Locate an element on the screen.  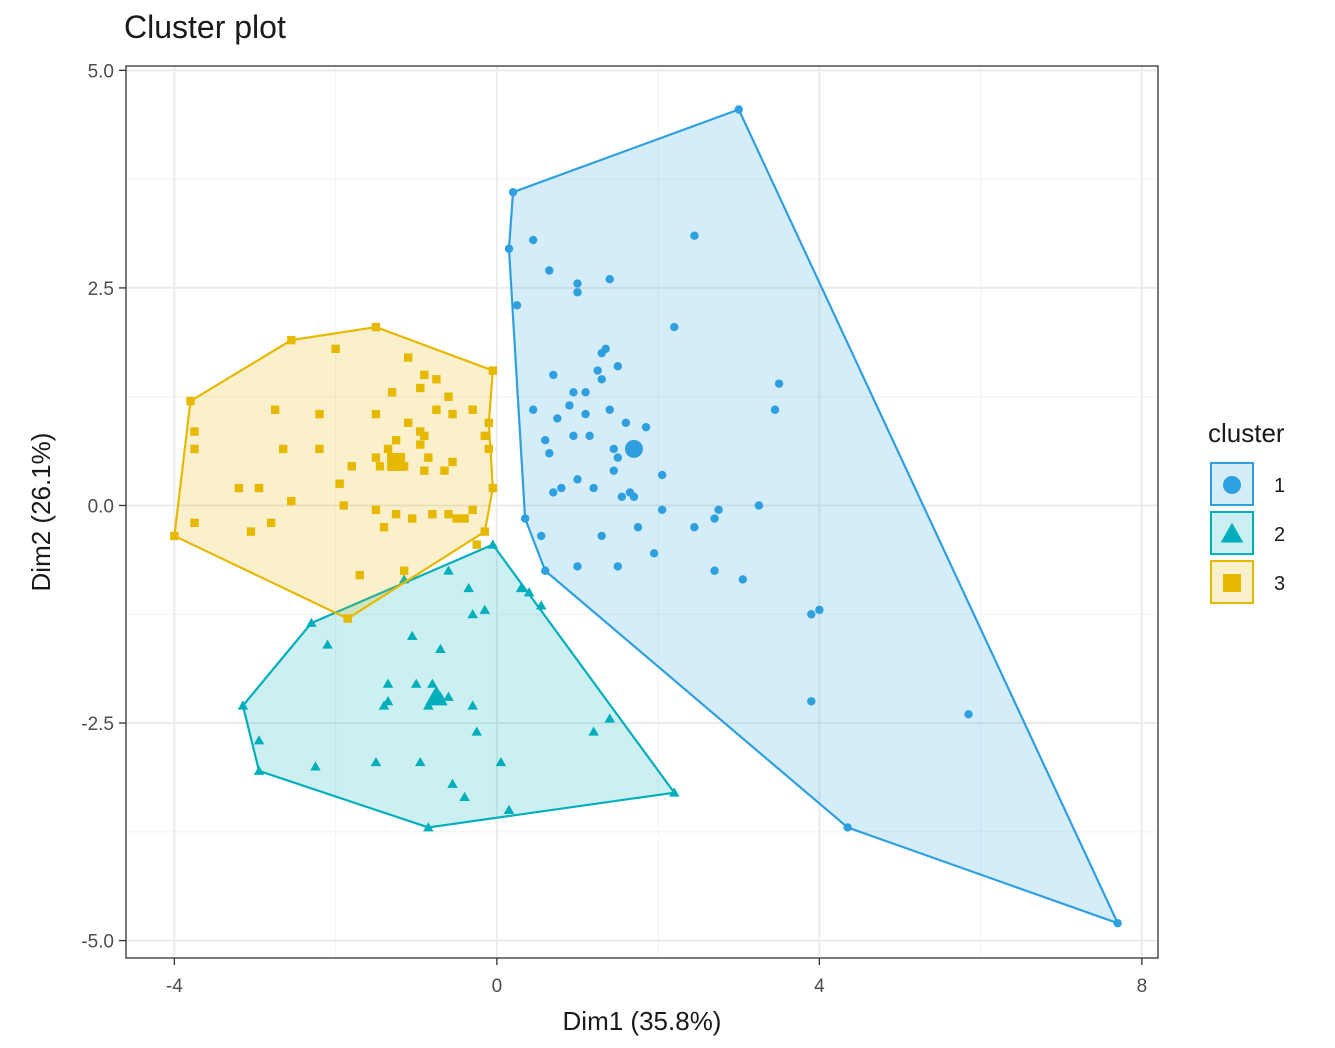
x-tick-label: 0 is located at coordinates (497, 986).